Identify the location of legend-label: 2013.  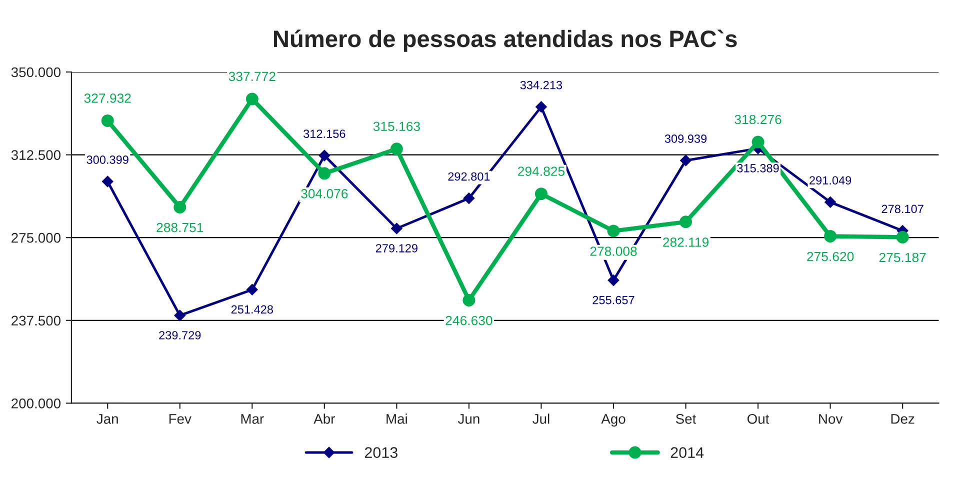
(381, 452).